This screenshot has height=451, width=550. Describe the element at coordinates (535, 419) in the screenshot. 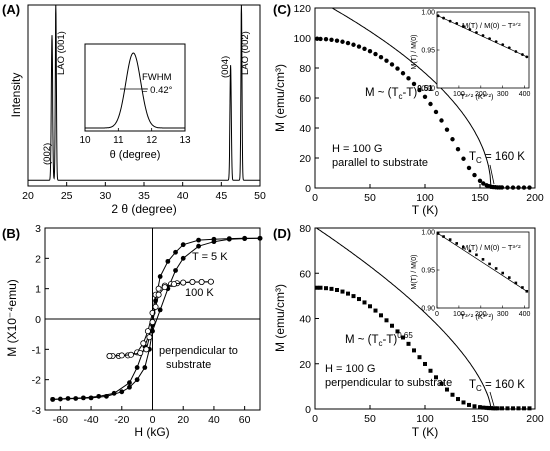

I see `x-tick-label: 200` at that location.